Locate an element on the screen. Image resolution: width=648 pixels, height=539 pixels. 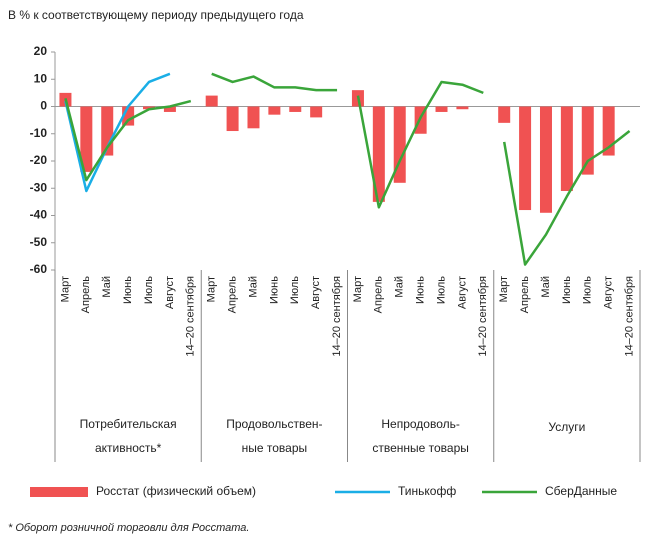
y-tick-label: 10 is located at coordinates (41, 78).